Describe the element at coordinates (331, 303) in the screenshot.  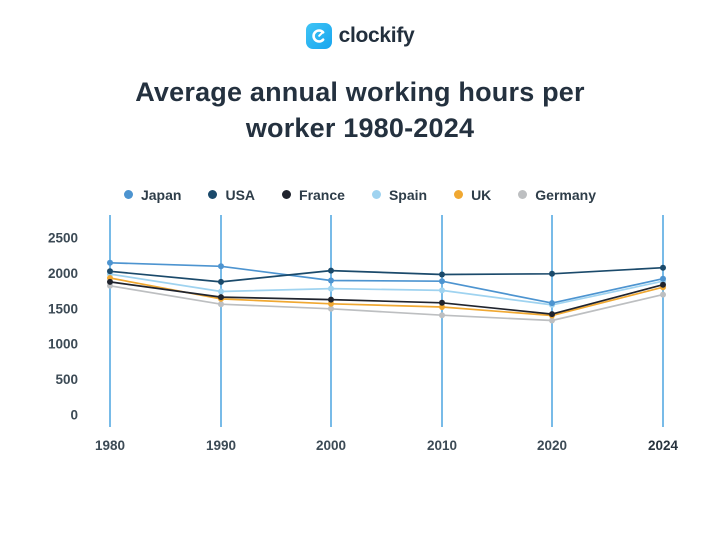
I see `data-point-uk-2000` at that location.